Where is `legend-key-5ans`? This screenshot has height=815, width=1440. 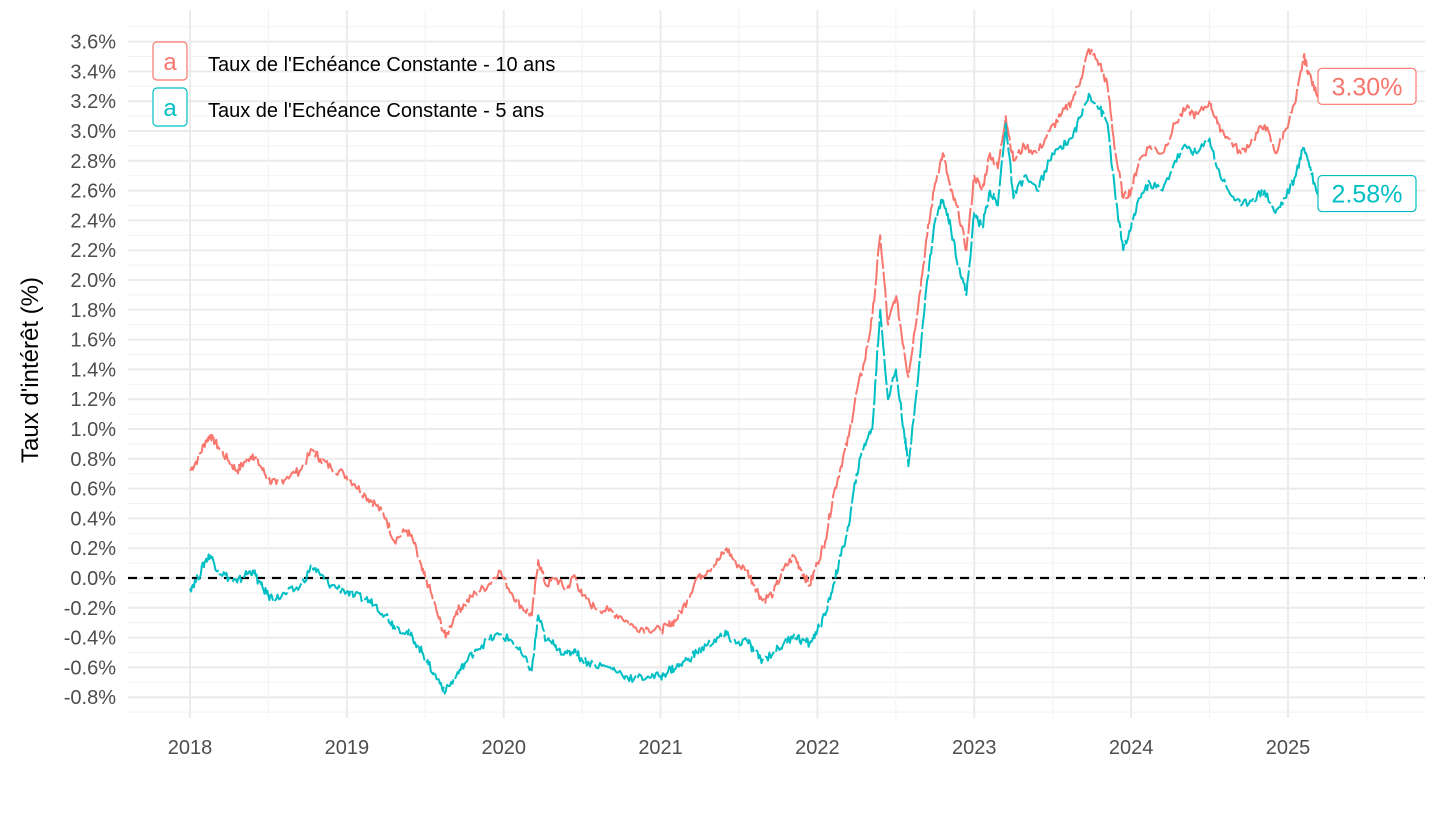
legend-key-5ans is located at coordinates (170, 107).